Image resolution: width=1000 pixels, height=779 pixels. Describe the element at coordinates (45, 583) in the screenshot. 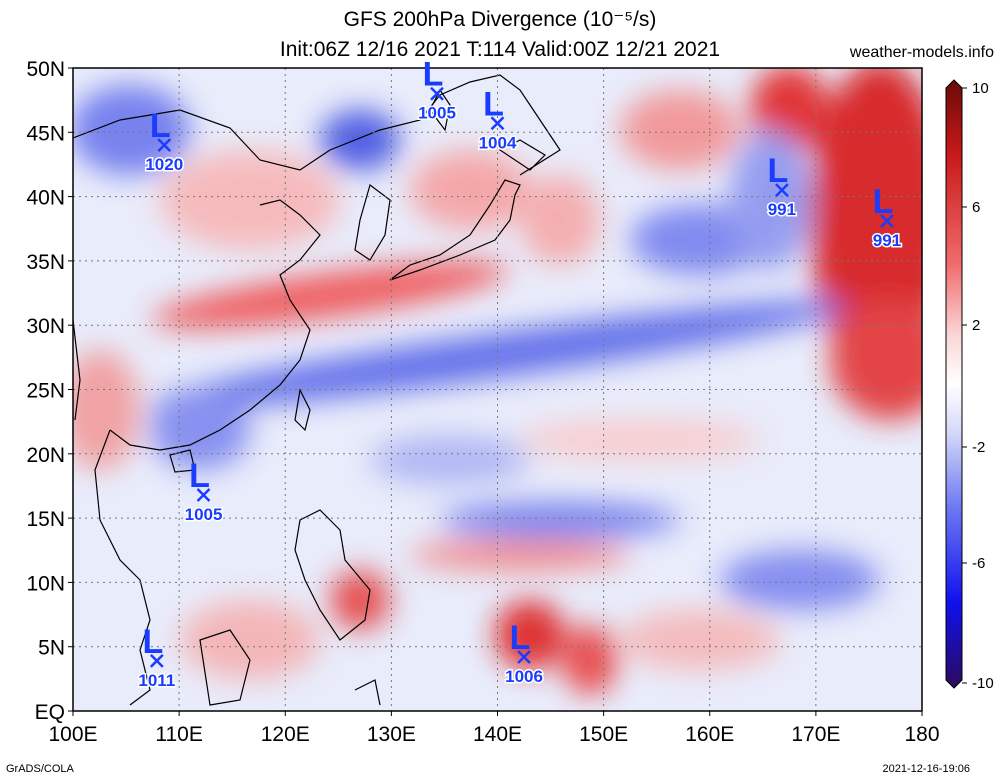

I see `lat-label: 10N` at that location.